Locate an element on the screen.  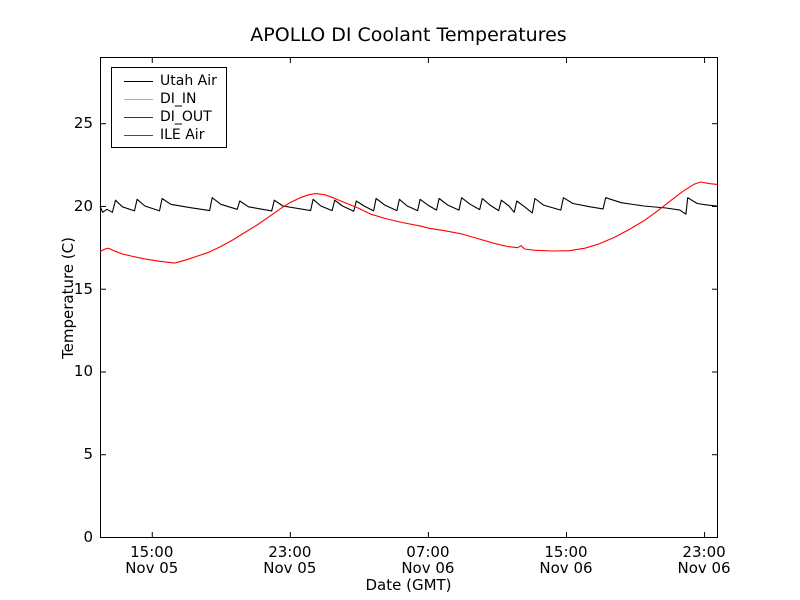
legend-label: DI_OUT is located at coordinates (186, 117).